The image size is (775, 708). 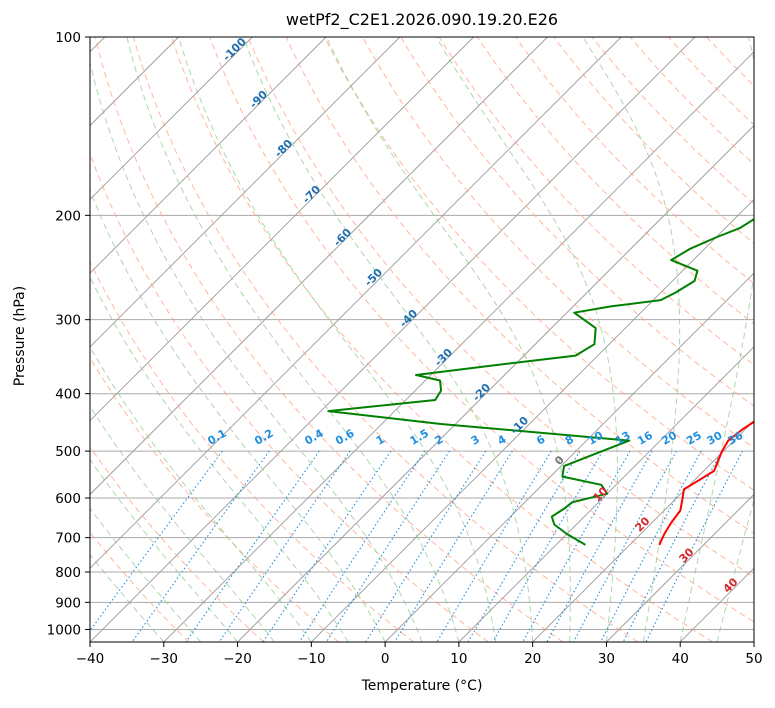 I want to click on mixing-ratio-label: 25, so click(x=694, y=438).